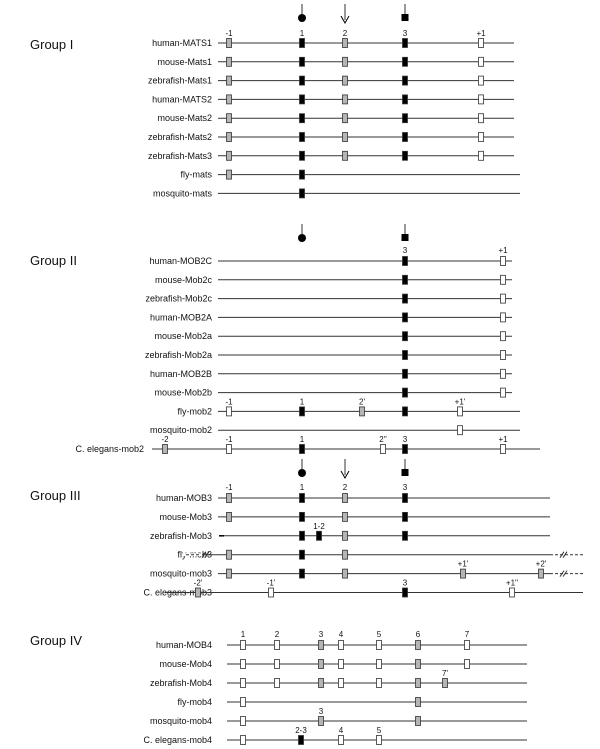 The width and height of the screenshot is (600, 749). What do you see at coordinates (183, 393) in the screenshot?
I see `gene-name-mouse-mob2b: mouse-Mob2b` at bounding box center [183, 393].